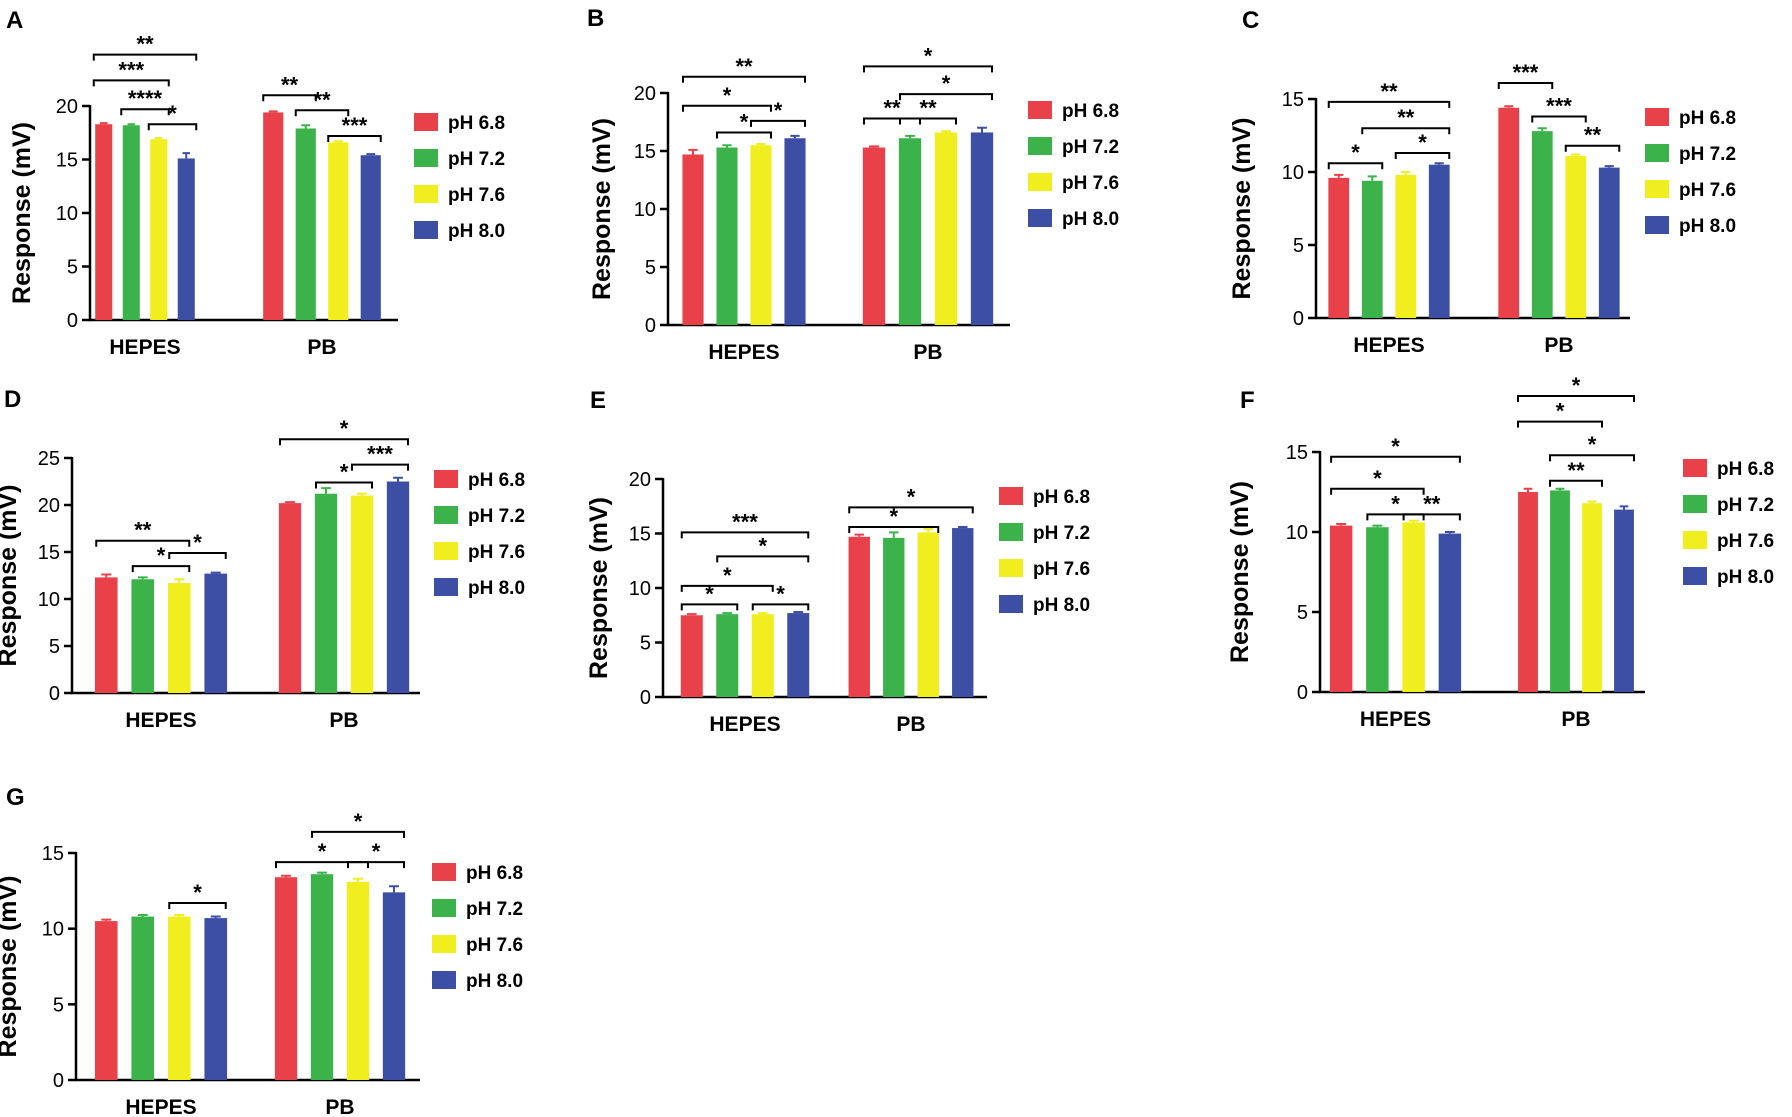 The width and height of the screenshot is (1792, 1117). I want to click on legend-label-d-ph-7-6: pH 7.6, so click(496, 552).